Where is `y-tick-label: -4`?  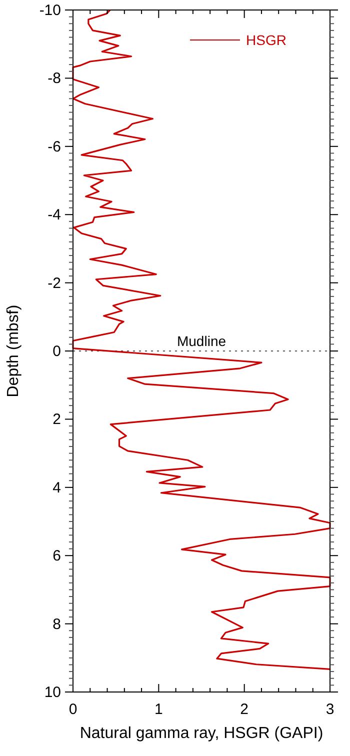 y-tick-label: -4 is located at coordinates (54, 215).